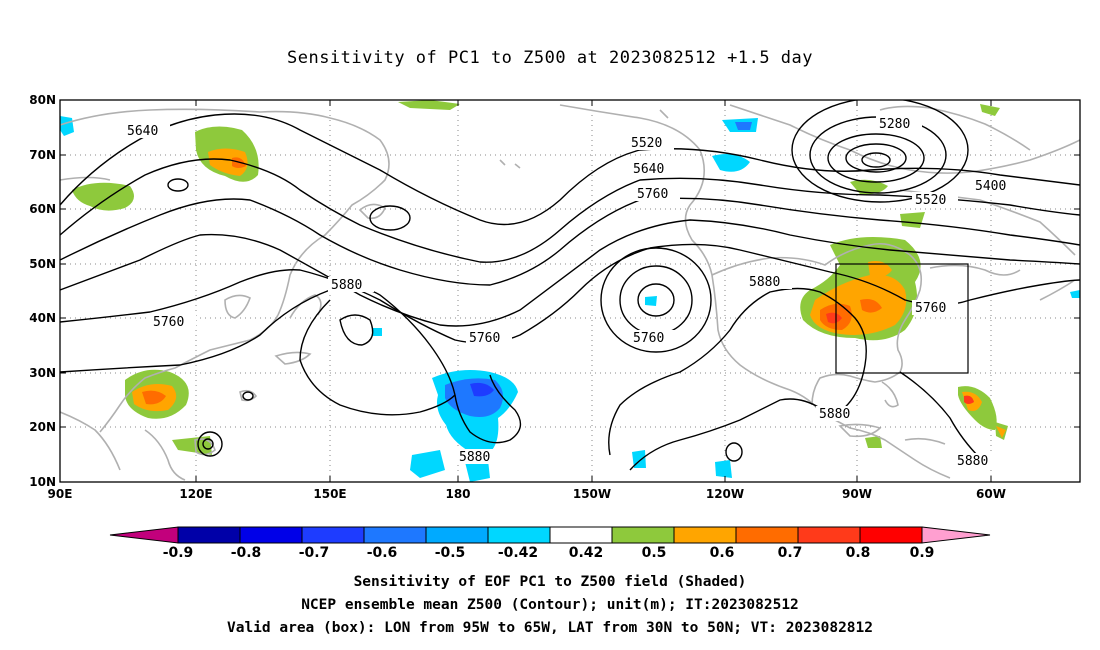  Describe the element at coordinates (990, 186) in the screenshot. I see `contour-label: 5400` at that location.